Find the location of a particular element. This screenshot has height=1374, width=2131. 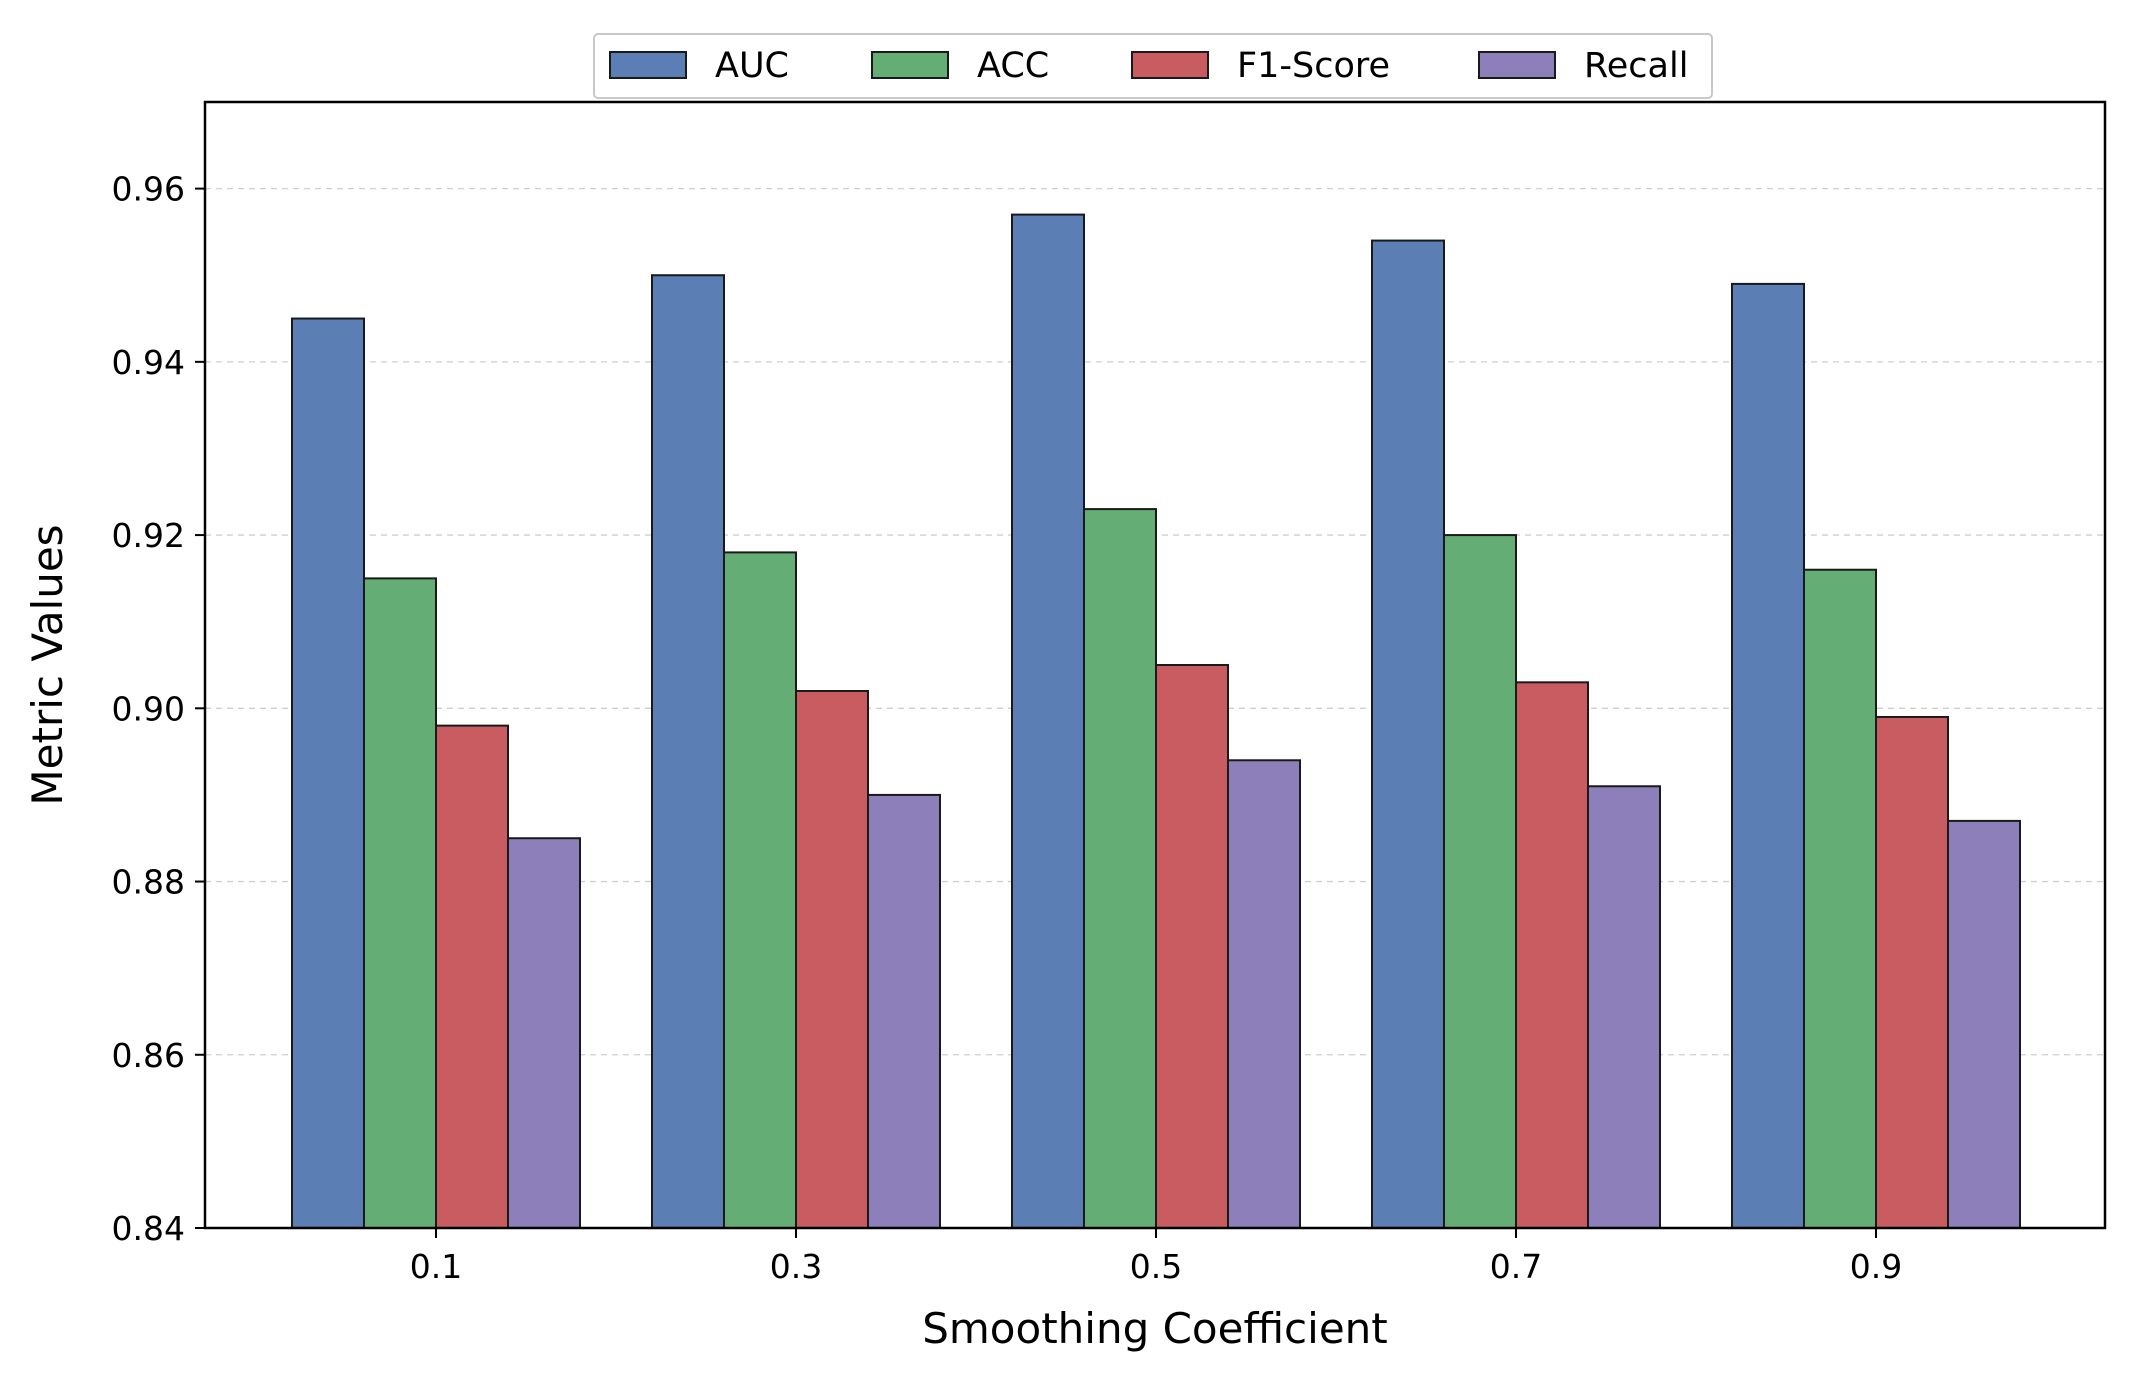

legend-label-f1-score: F1-Score is located at coordinates (1313, 66).